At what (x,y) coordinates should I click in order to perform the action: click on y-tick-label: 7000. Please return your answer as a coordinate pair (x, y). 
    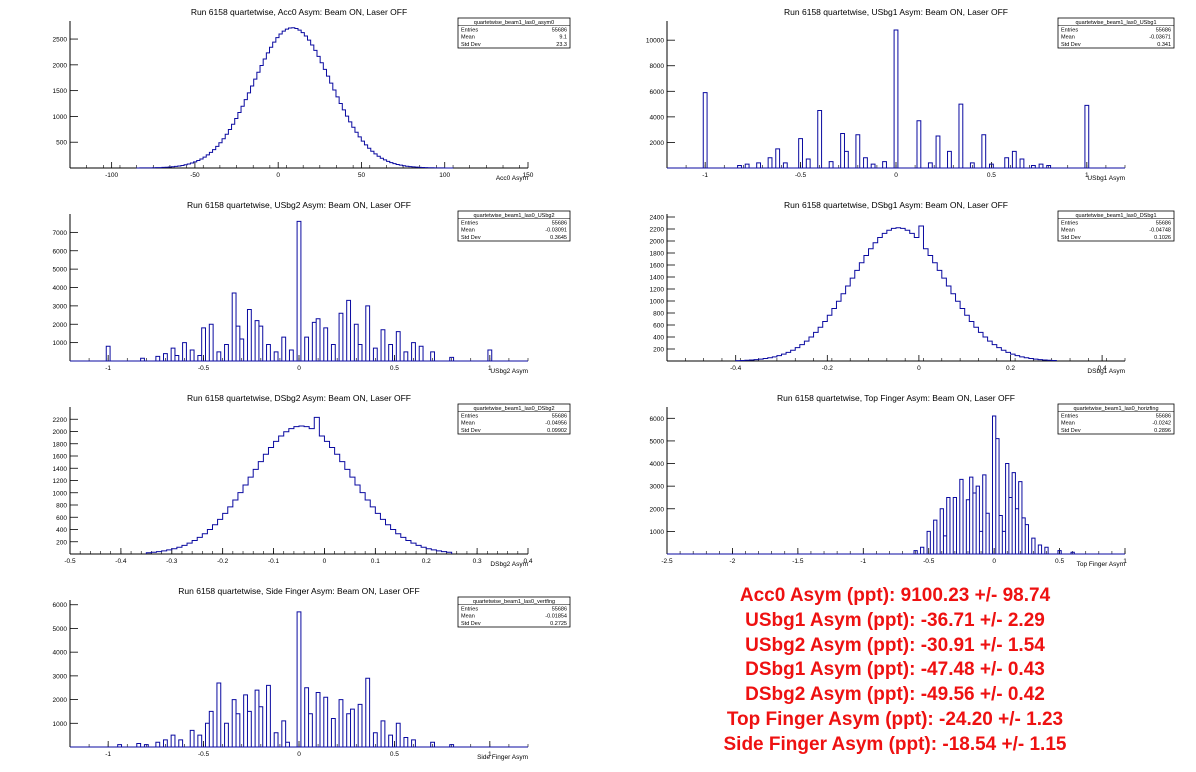
    Looking at the image, I should click on (60, 233).